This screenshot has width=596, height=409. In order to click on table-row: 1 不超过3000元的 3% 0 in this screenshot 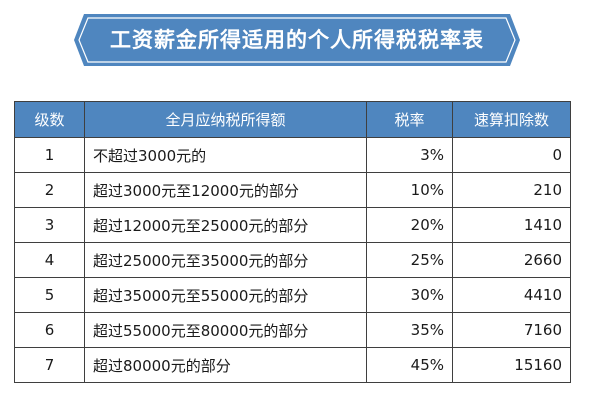, I will do `click(292, 155)`.